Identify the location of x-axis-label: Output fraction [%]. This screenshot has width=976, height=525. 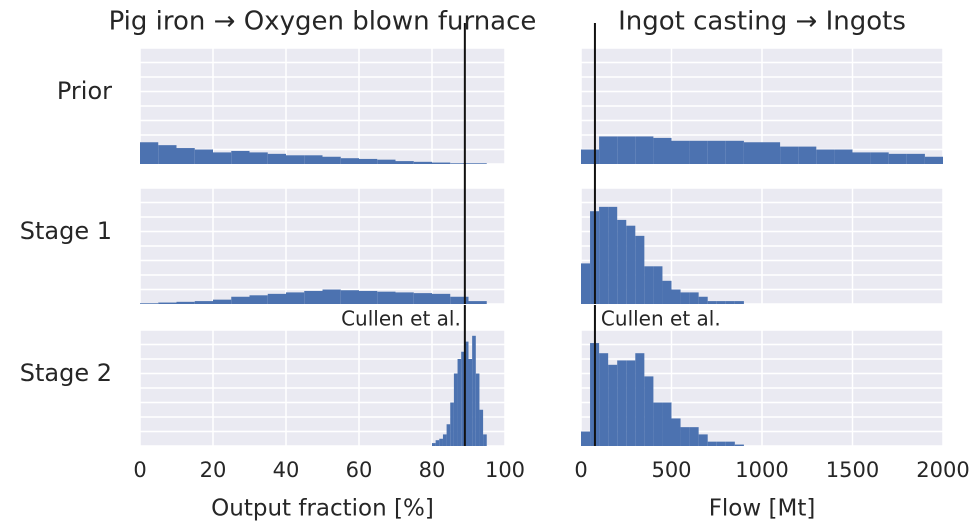
(322, 509).